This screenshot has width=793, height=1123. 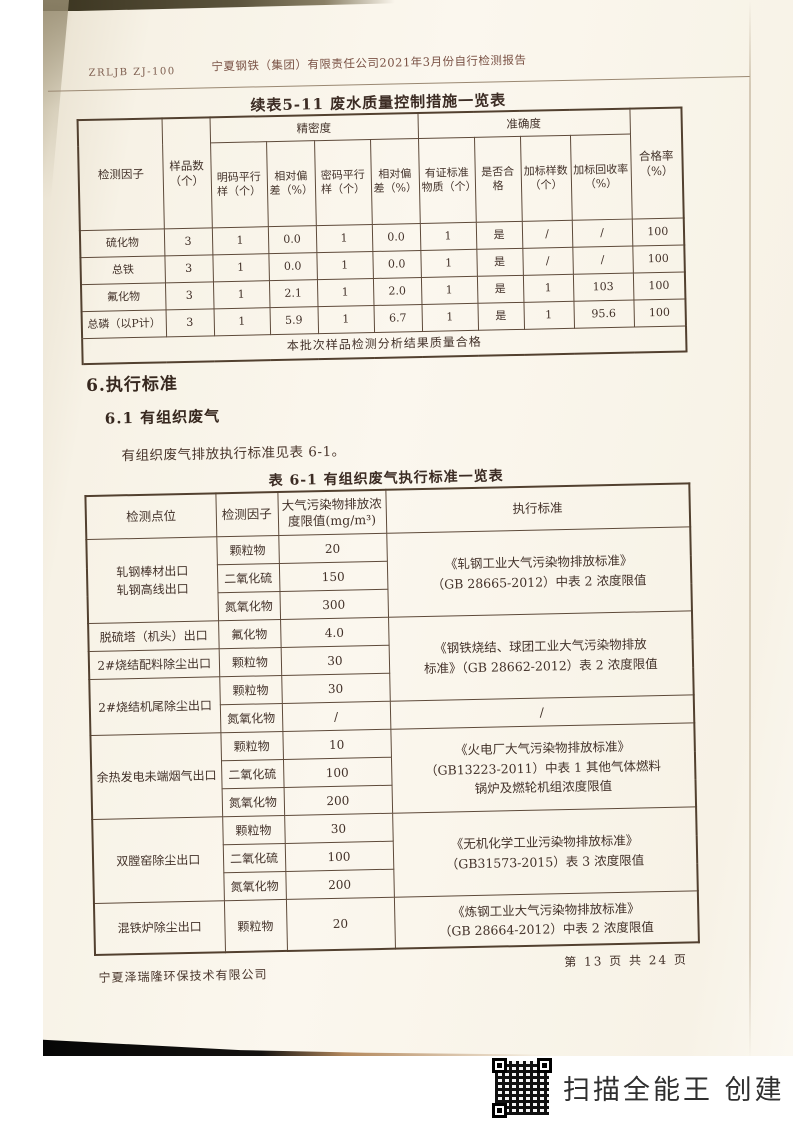 What do you see at coordinates (122, 243) in the screenshot?
I see `factor-cell: 硫化物` at bounding box center [122, 243].